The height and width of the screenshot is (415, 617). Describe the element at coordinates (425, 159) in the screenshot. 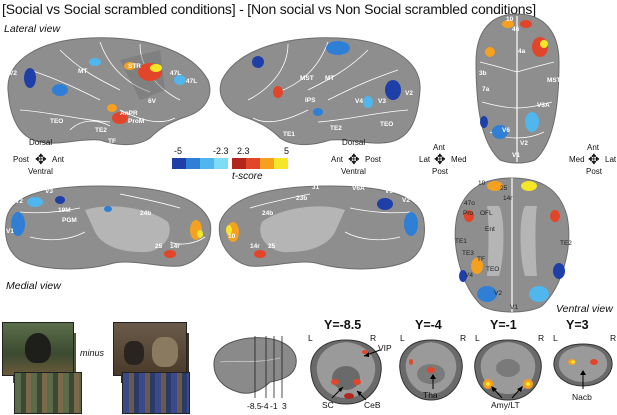

I see `compass3-lat: Lat` at that location.